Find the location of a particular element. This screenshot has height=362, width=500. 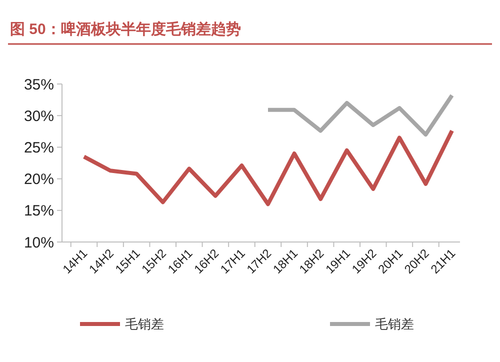

chart-title: 图 50：啤酒板块半年度毛销差趋势 is located at coordinates (125, 29).